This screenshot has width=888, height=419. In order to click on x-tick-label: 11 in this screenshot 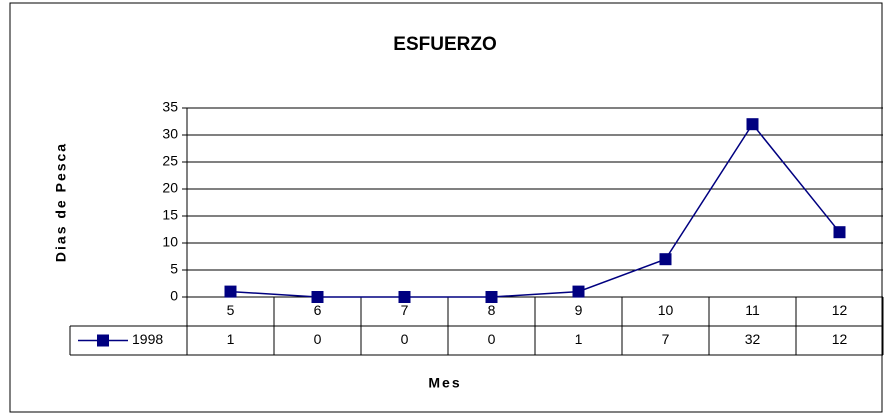, I will do `click(752, 310)`.